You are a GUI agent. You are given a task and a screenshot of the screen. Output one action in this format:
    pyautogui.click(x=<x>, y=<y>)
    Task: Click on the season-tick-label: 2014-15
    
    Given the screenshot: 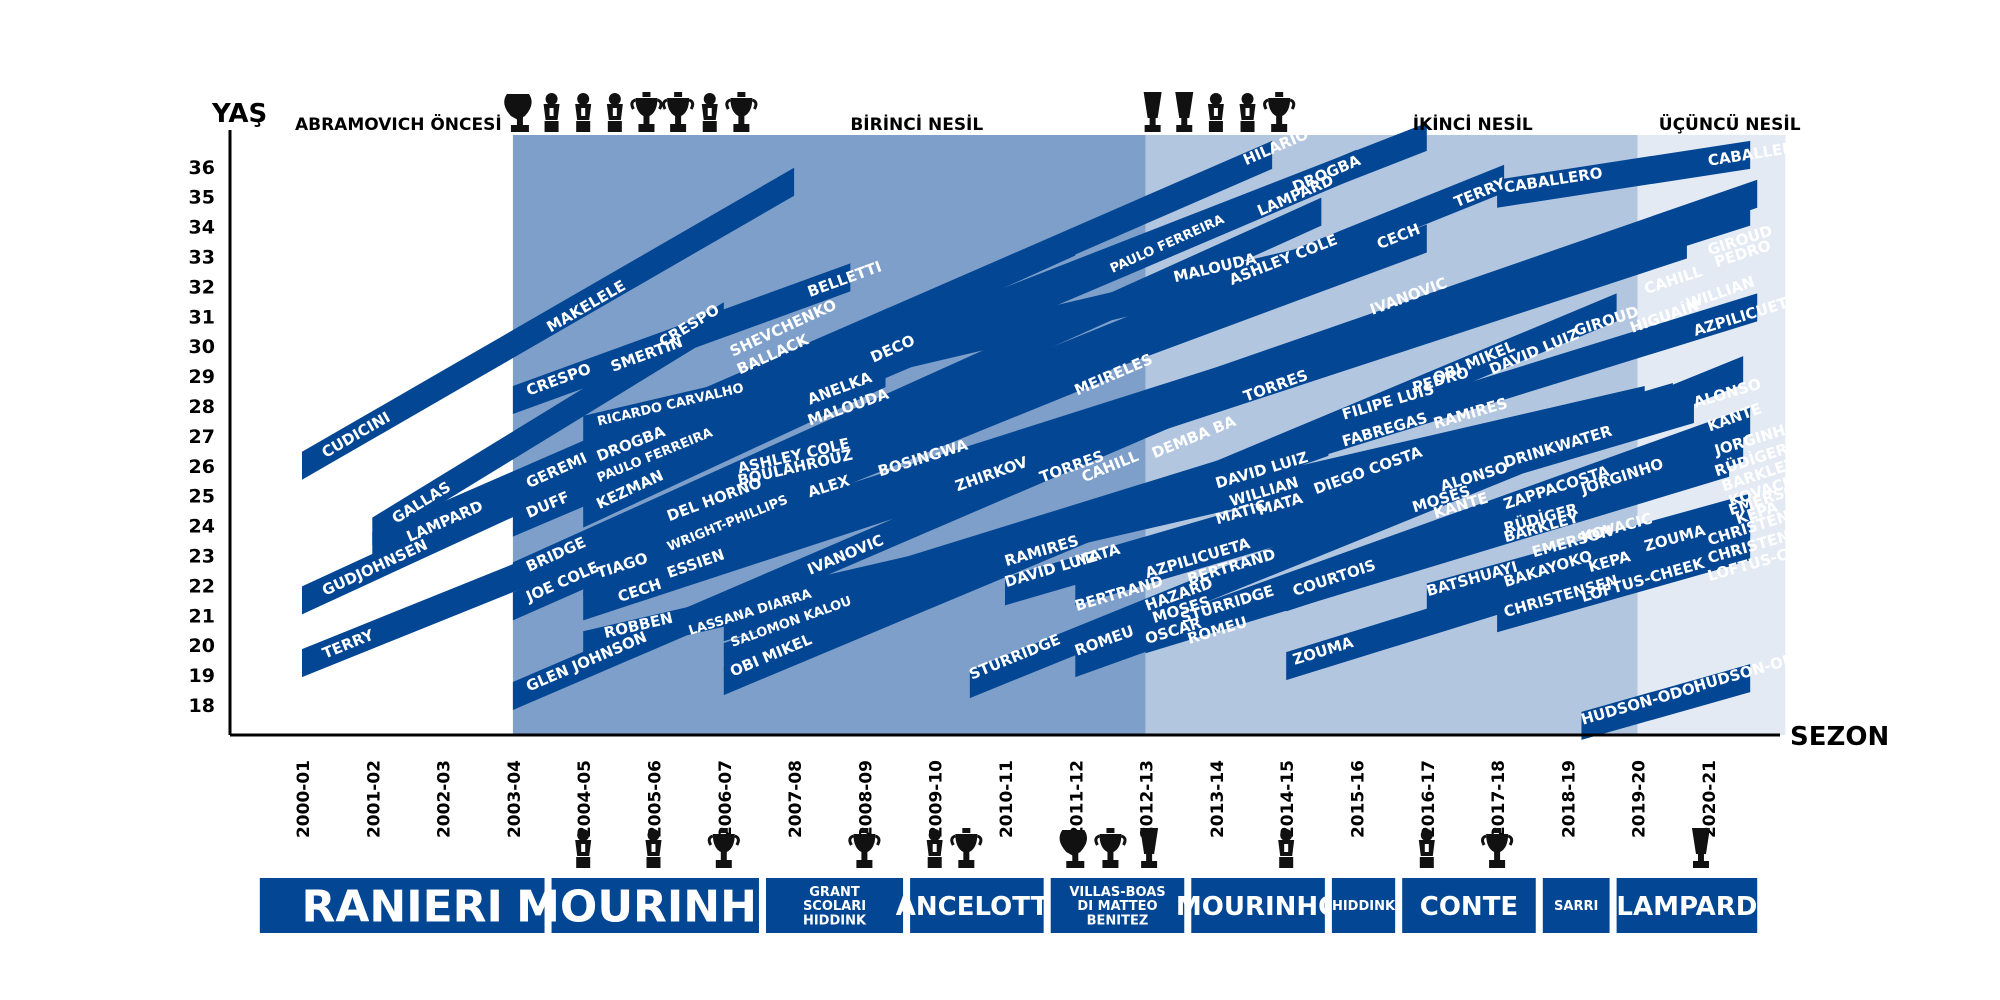 What is the action you would take?
    pyautogui.click(x=1288, y=799)
    